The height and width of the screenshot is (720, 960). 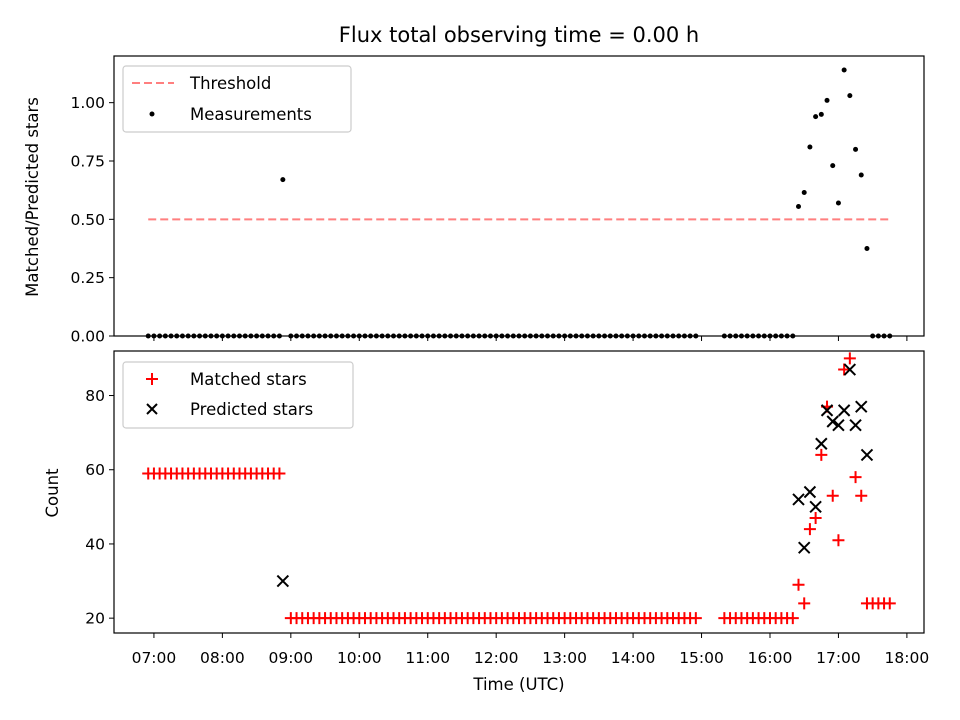 I want to click on x-tick-label: 08:00, so click(x=222, y=658).